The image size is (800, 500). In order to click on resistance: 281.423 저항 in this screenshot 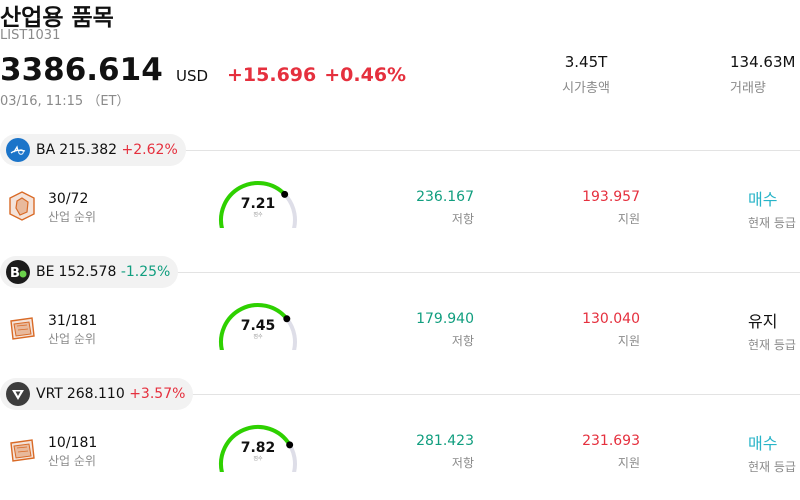, I will do `click(427, 452)`.